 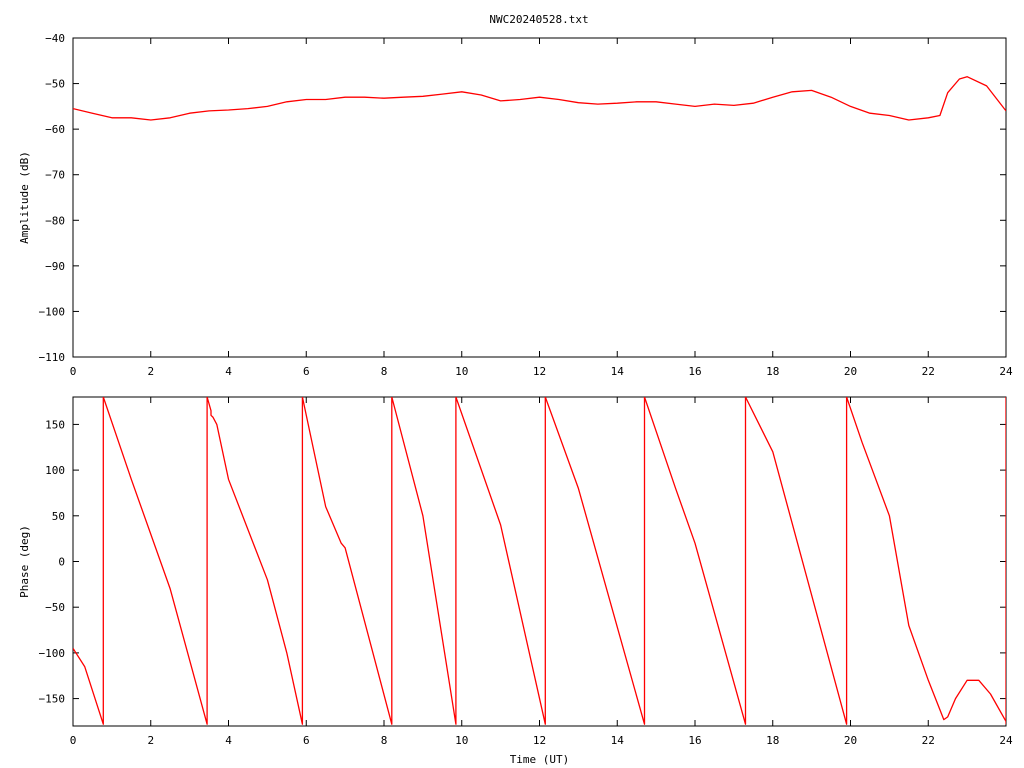 I want to click on chart-title: NWC20240528.txt, so click(x=538, y=19).